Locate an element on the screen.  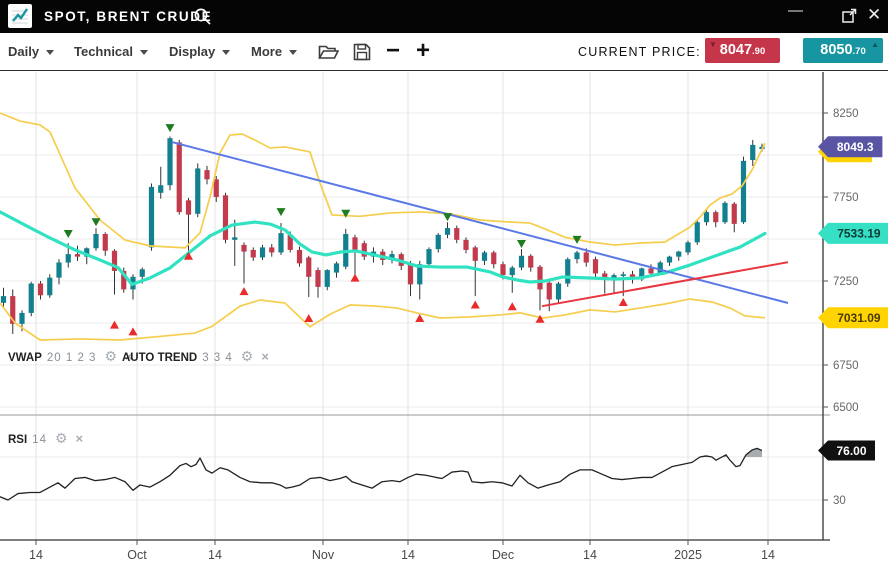
svg-text: 7533.19 is located at coordinates (859, 234).